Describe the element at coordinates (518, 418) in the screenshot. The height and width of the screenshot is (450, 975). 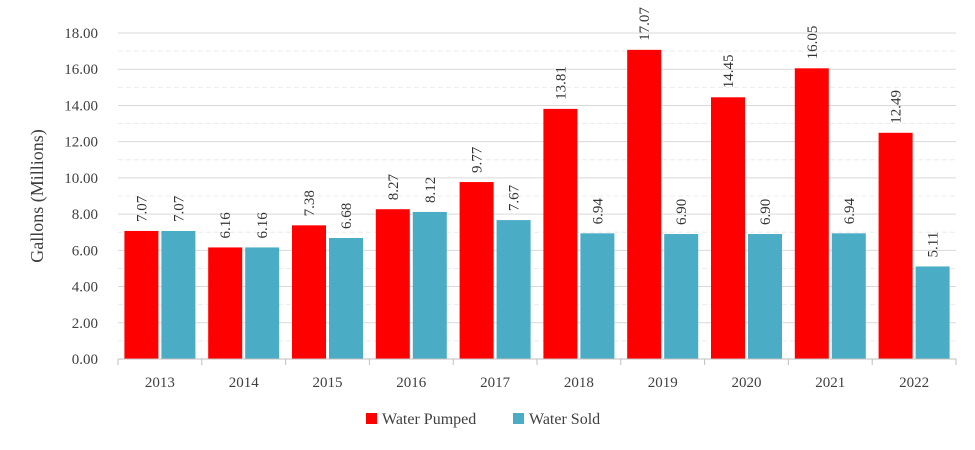
I see `legend-swatch-water-sold` at that location.